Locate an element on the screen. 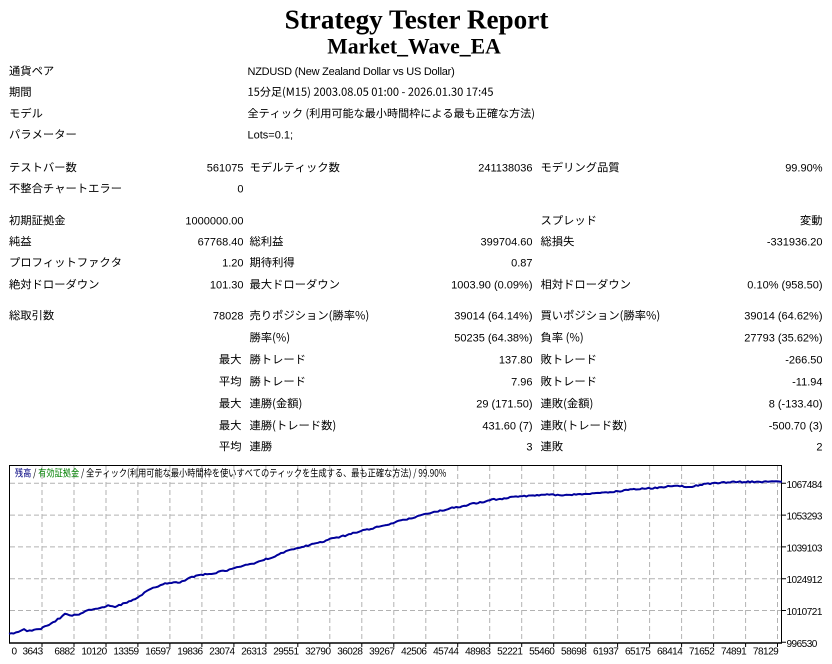 The width and height of the screenshot is (832, 664). svg-text: 42506 is located at coordinates (414, 652).